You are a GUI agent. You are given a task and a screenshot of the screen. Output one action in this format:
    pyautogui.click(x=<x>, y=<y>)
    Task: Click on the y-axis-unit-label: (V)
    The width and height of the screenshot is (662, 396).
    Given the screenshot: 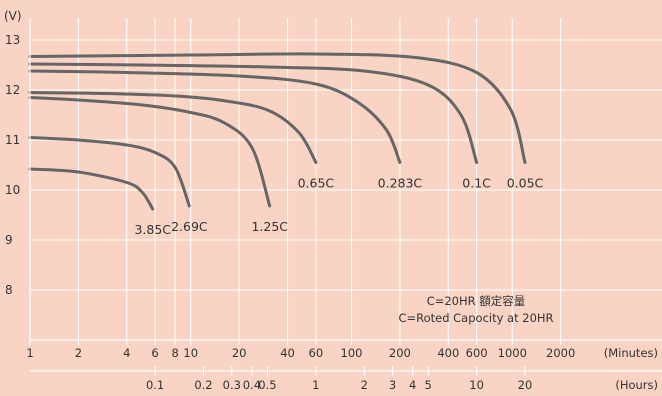 What is the action you would take?
    pyautogui.click(x=13, y=16)
    